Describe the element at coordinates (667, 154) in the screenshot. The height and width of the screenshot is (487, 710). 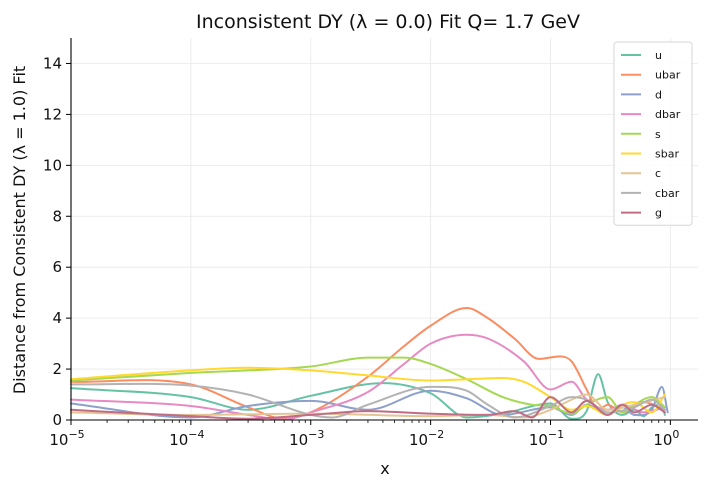
I see `legend-label-sbar: sbar` at that location.